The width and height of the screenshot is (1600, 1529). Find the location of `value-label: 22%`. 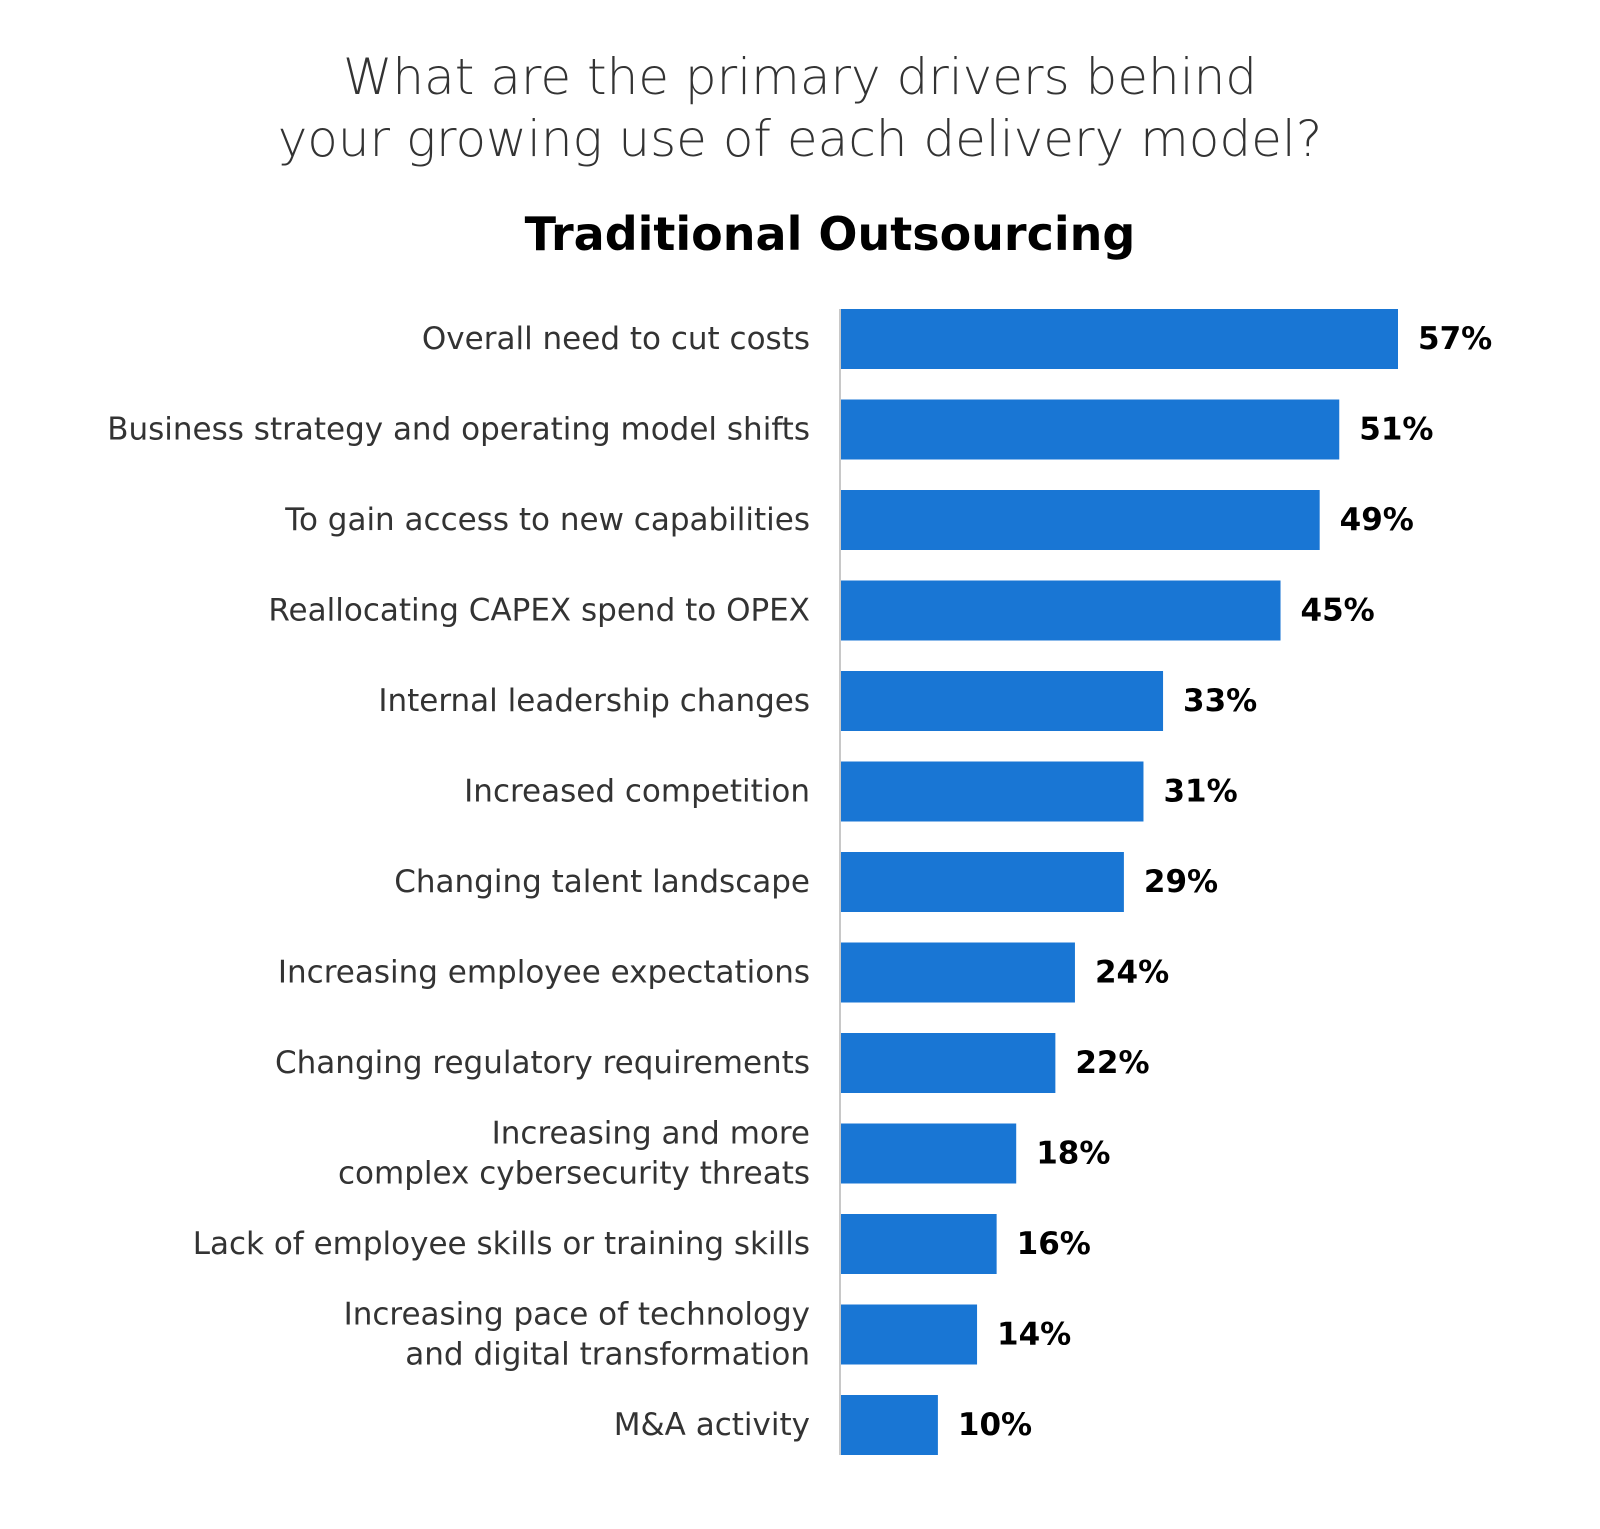

value-label: 22% is located at coordinates (1112, 1063).